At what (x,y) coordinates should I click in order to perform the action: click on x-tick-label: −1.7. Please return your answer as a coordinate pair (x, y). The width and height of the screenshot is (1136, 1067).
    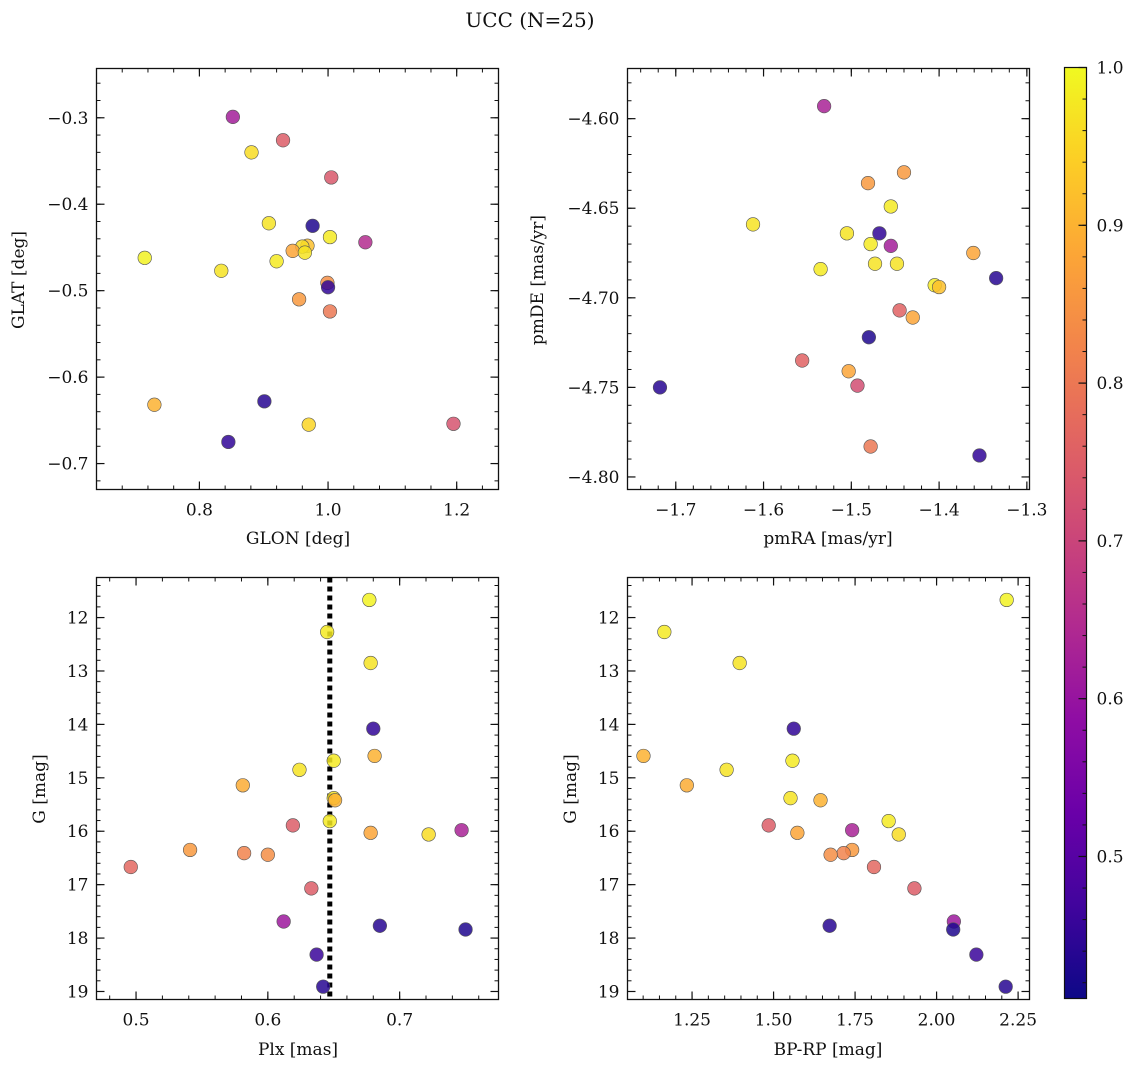
    Looking at the image, I should click on (675, 511).